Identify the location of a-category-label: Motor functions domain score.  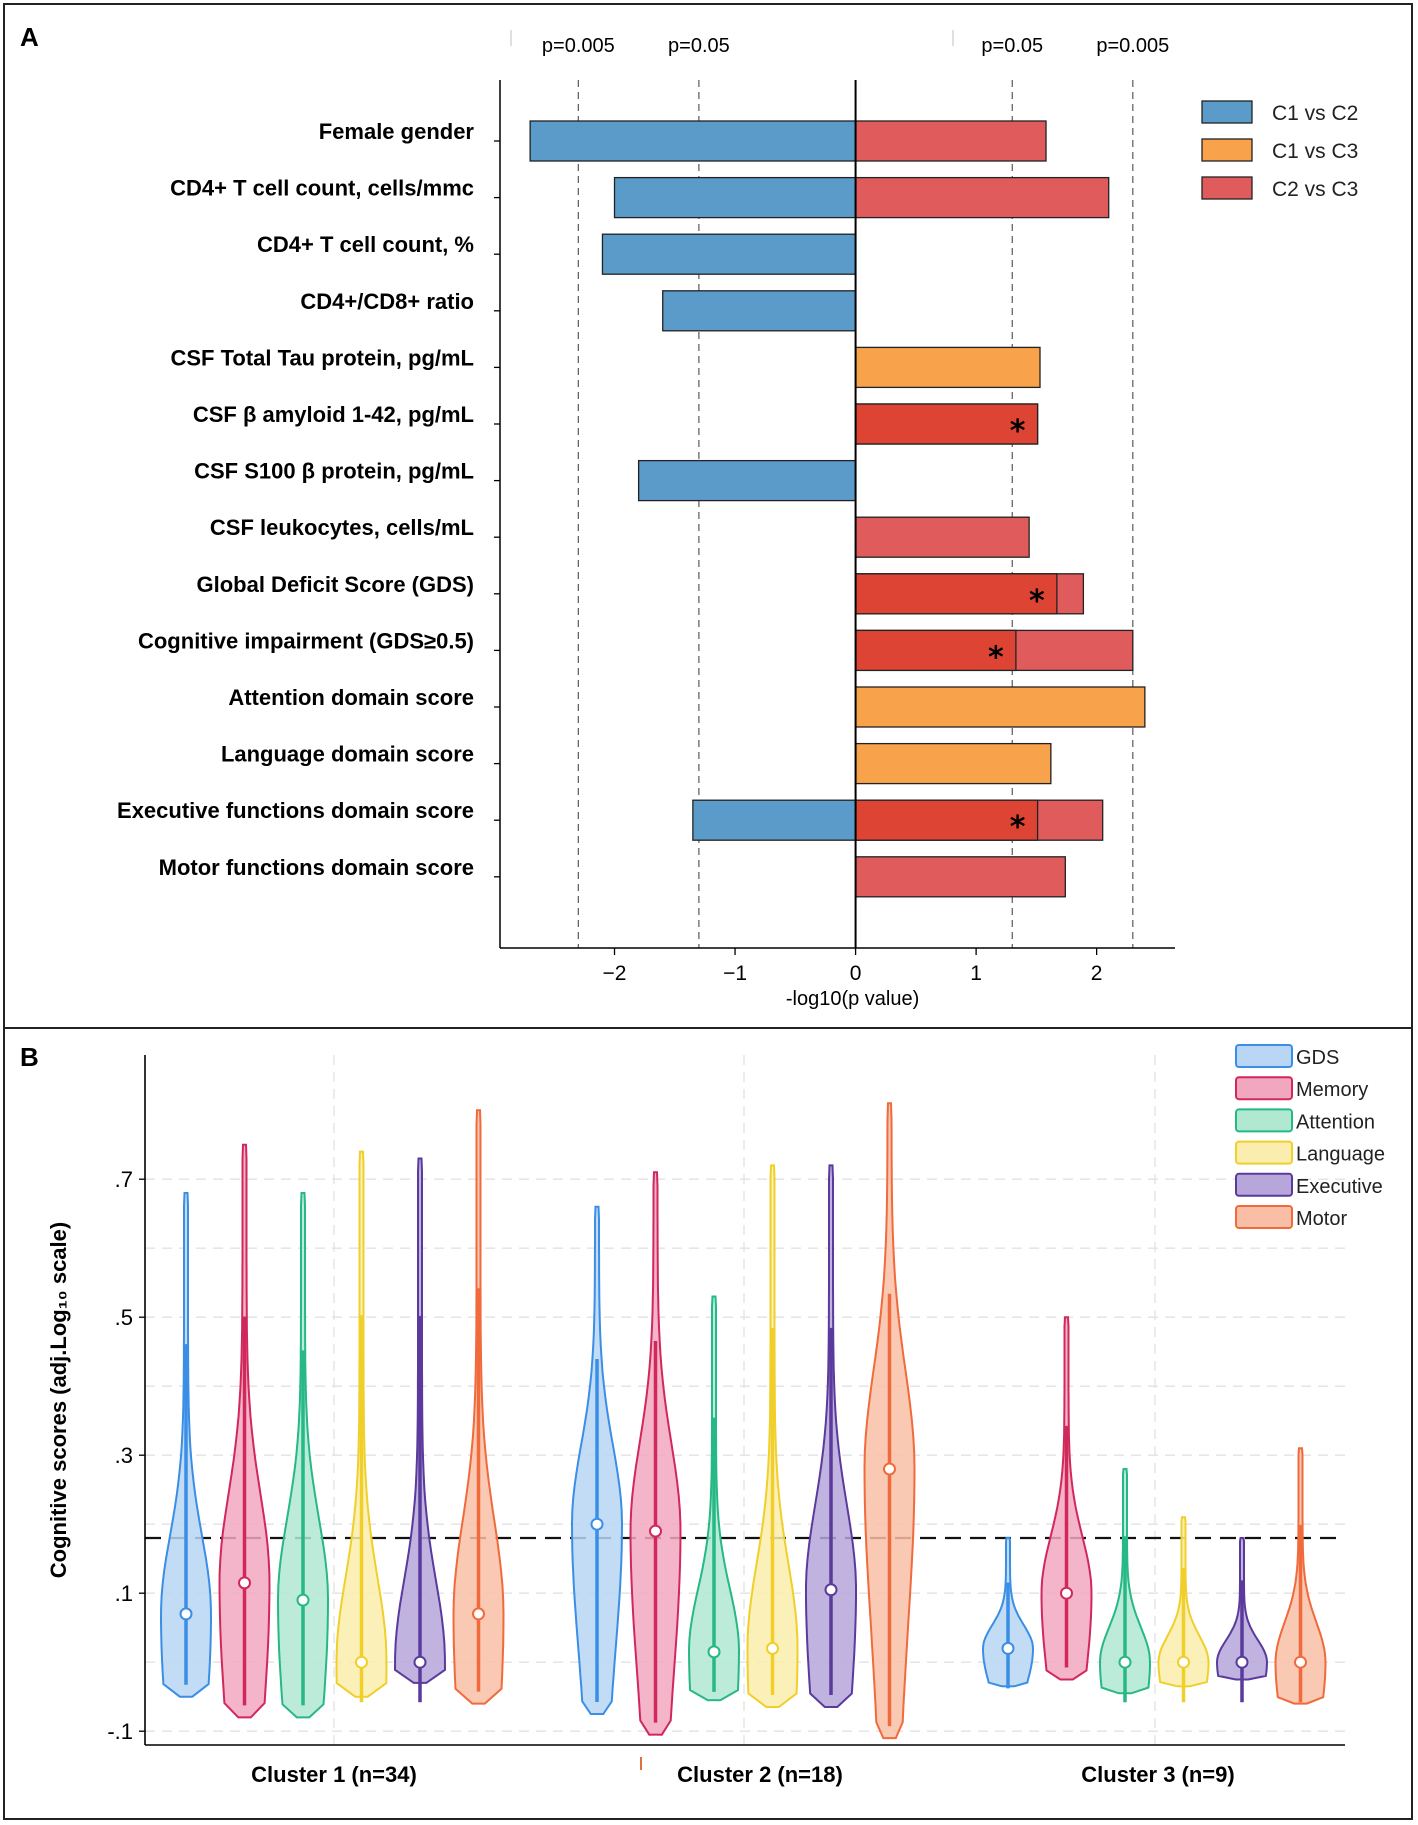
(316, 867).